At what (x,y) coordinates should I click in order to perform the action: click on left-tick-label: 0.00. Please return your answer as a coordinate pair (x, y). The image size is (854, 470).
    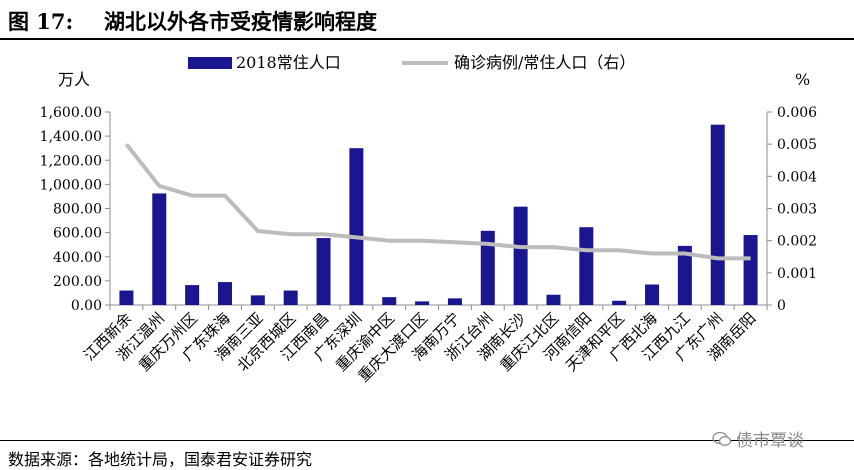
    Looking at the image, I should click on (86, 306).